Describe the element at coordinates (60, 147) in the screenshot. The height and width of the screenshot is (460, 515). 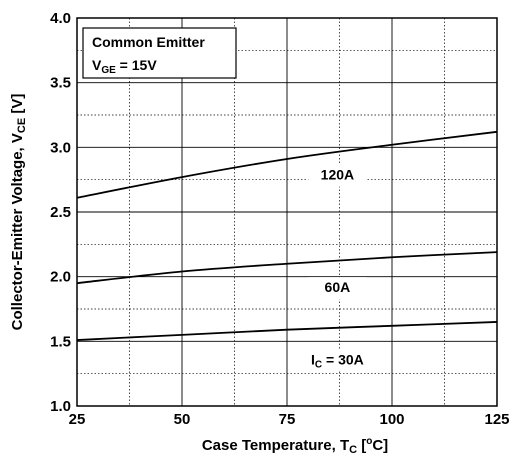
I see `y-tick-label: 3.0` at that location.